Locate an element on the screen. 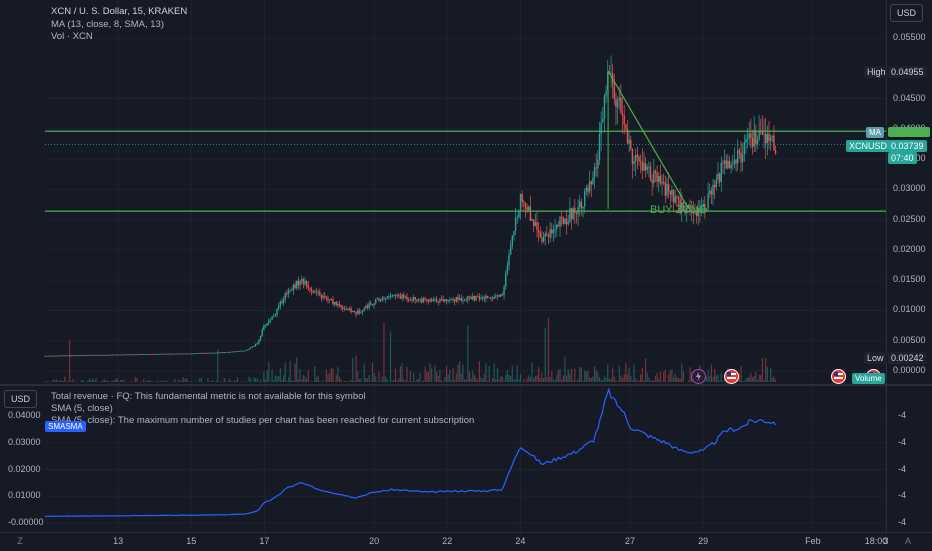 This screenshot has width=932, height=551. auto-scale-button: A is located at coordinates (908, 541).